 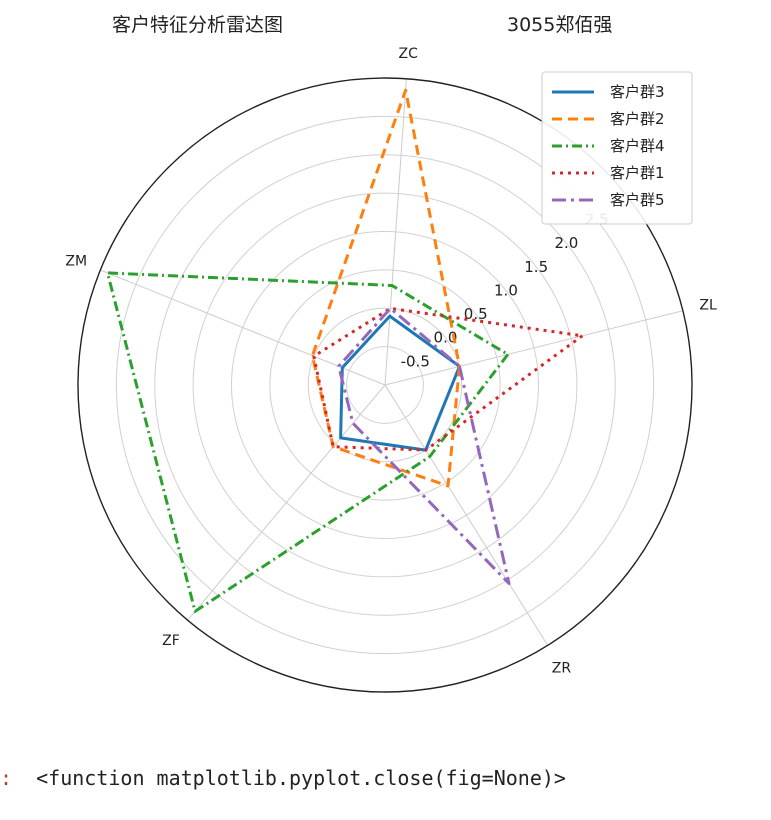 What do you see at coordinates (446, 338) in the screenshot?
I see `radial-tick-label: 0.0` at bounding box center [446, 338].